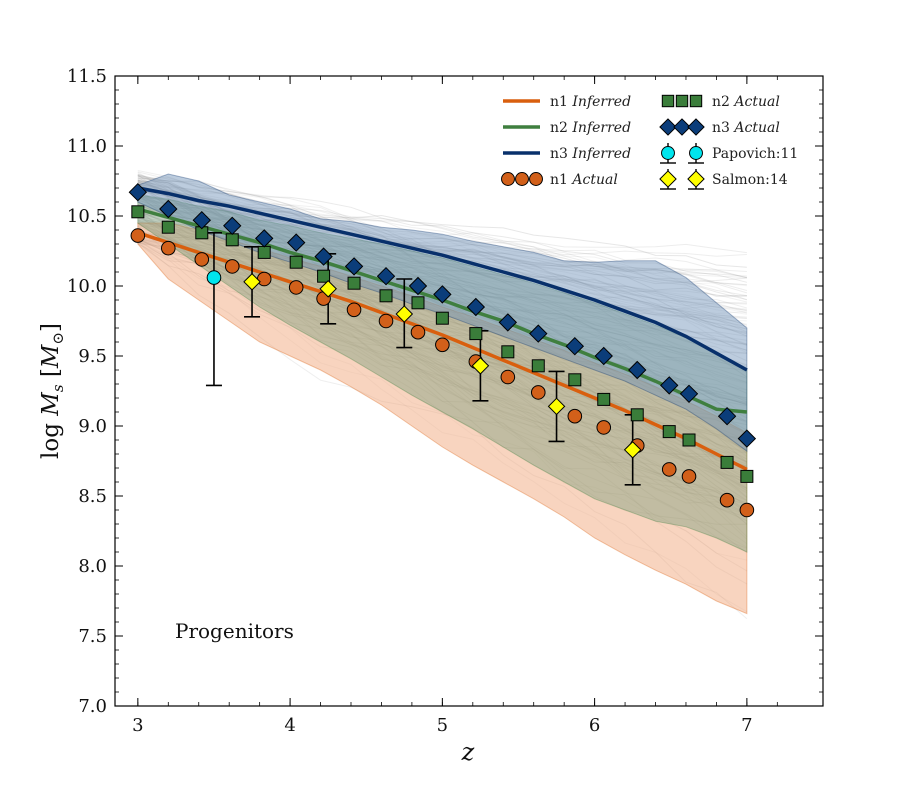 The image size is (914, 786). Describe the element at coordinates (92, 566) in the screenshot. I see `y-tick-label: 8.0` at that location.